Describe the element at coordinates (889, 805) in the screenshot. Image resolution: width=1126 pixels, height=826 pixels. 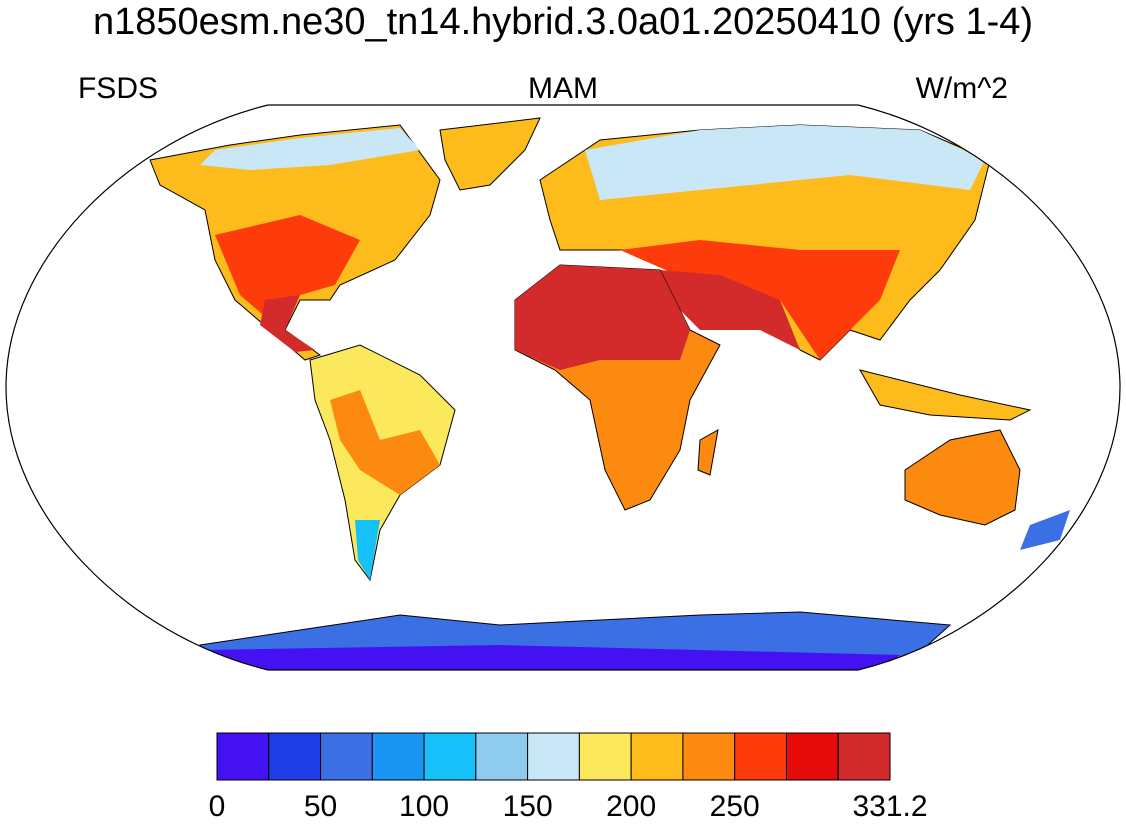
I see `colorbar-tick-label: 331.2` at that location.